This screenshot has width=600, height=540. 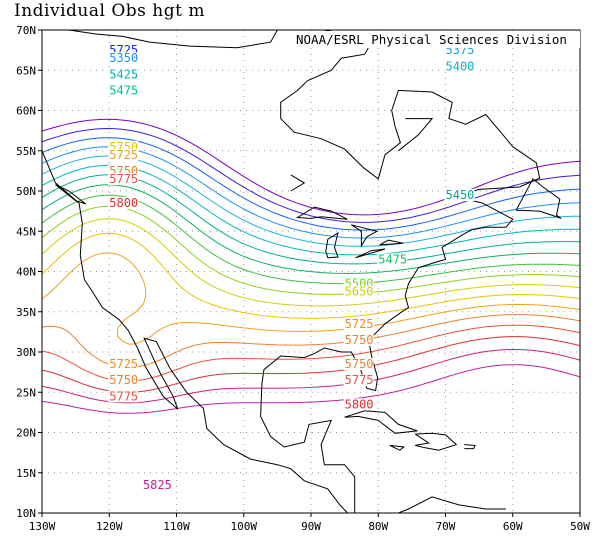 I want to click on credit-label: NOAA/ESRL Physical Sciences Division, so click(x=431, y=39).